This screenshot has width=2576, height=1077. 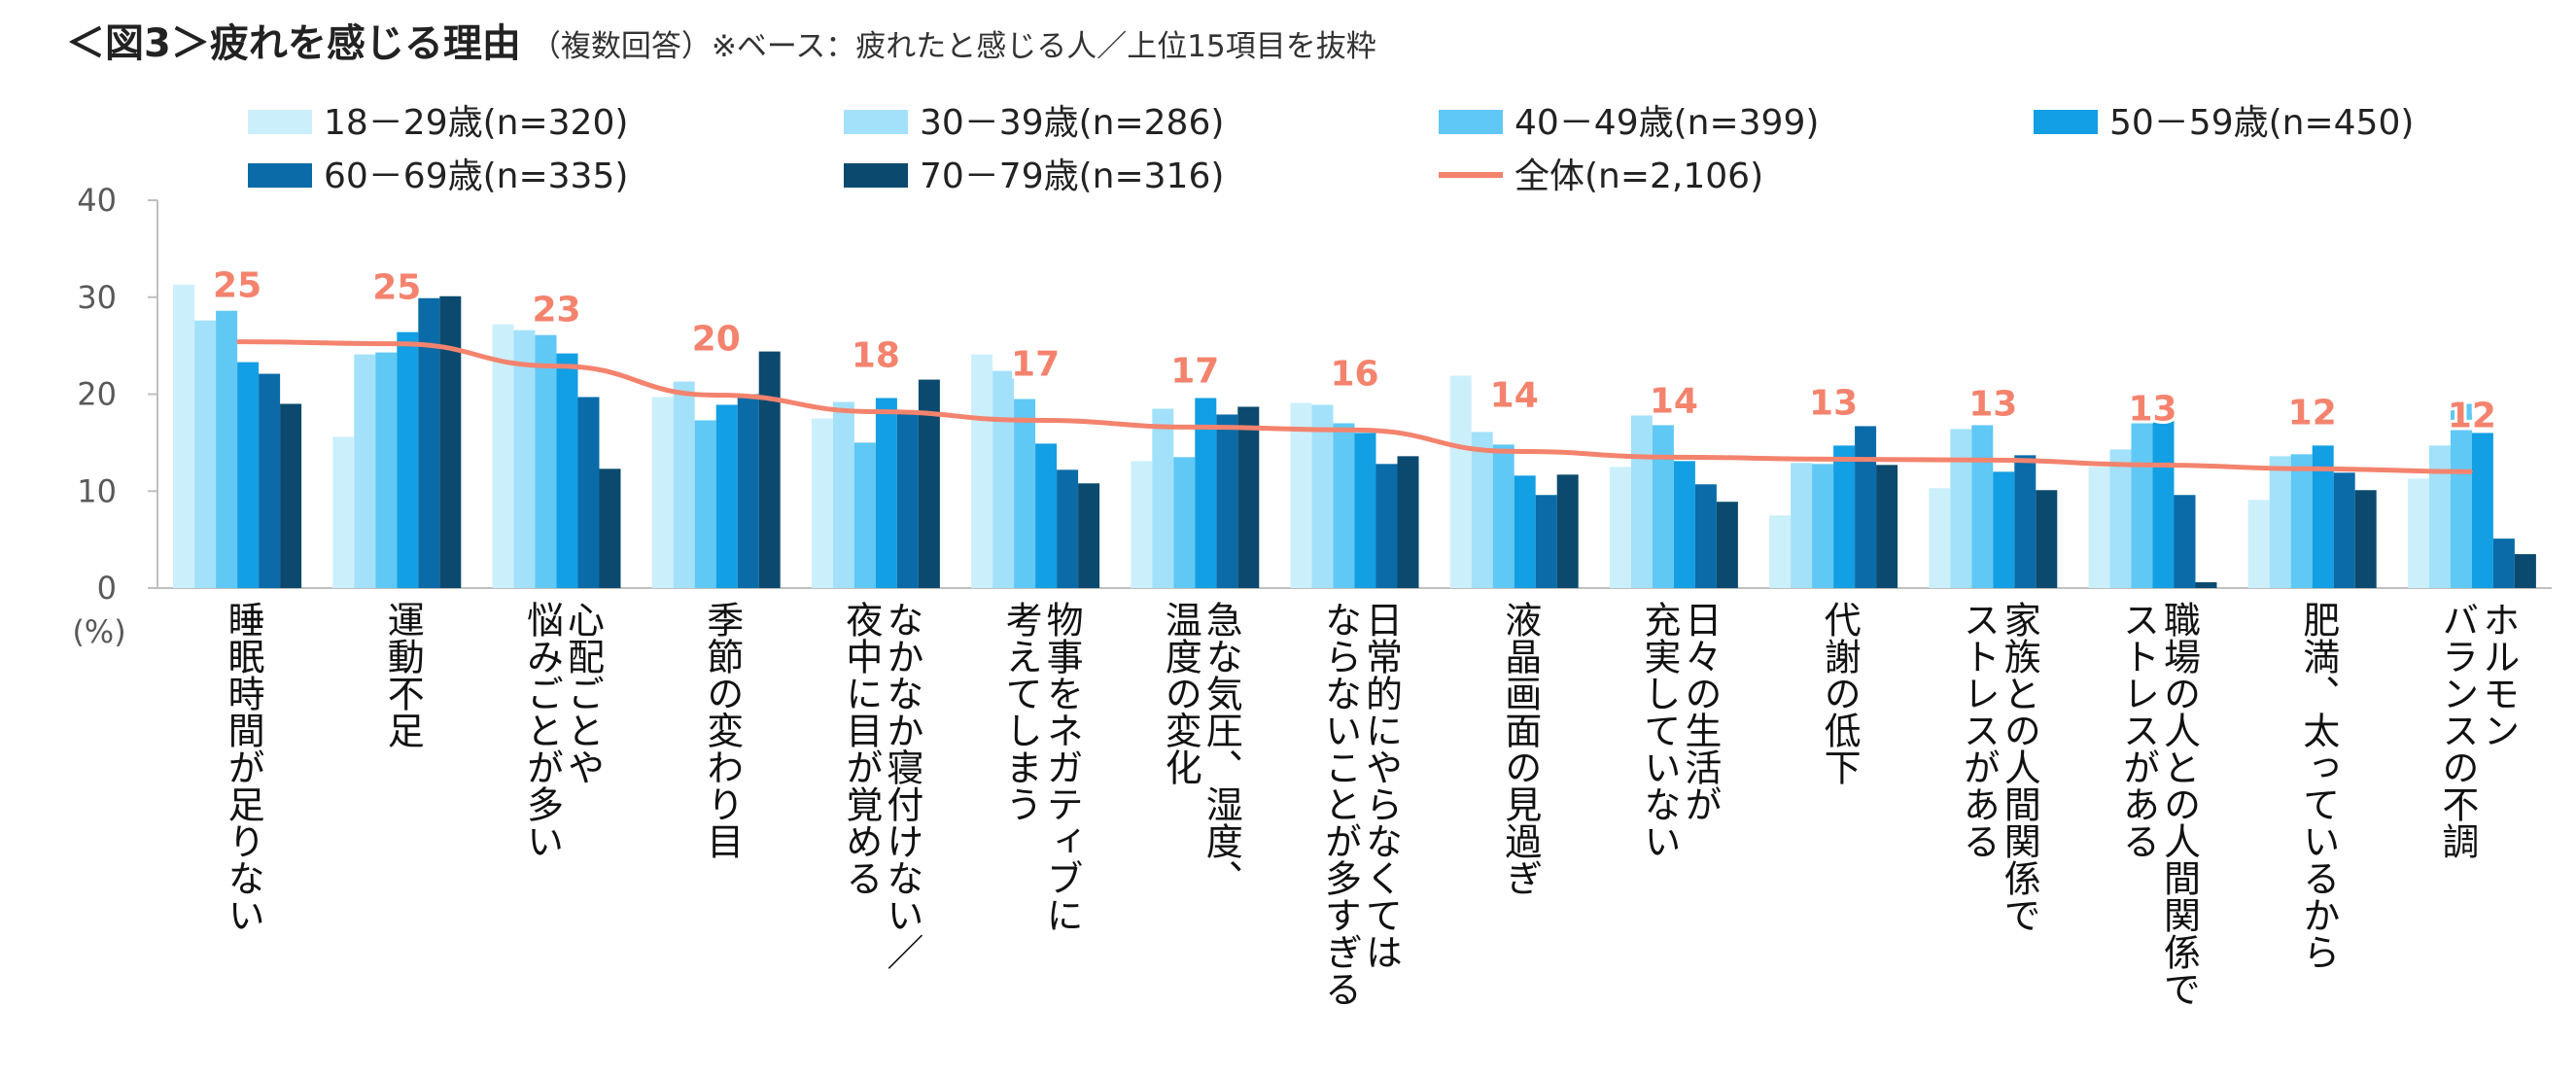 I want to click on x-category-label-line: 夜中に目が覚める, so click(x=861, y=748).